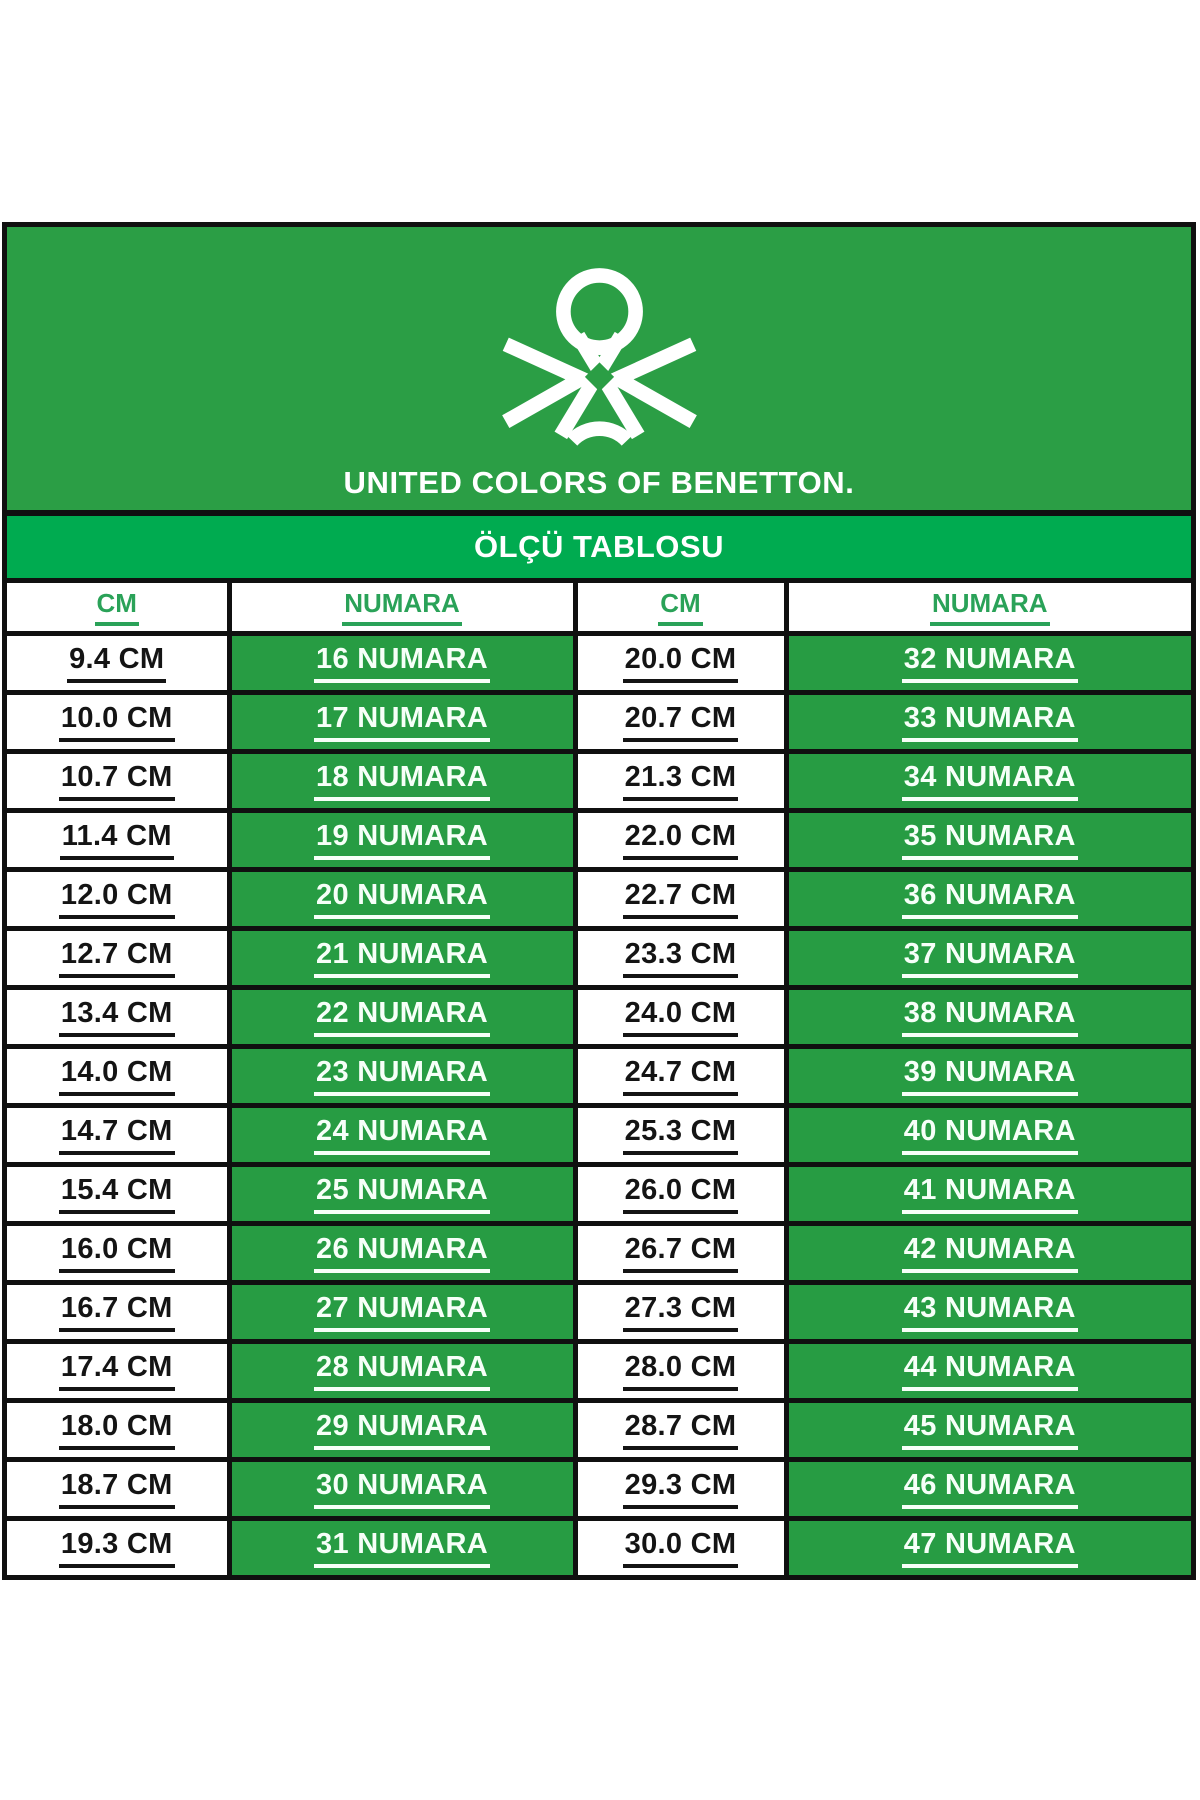  I want to click on table-row: 16.7 CM 27 NUMARA 27.3 CM 43 NUMARA, so click(599, 1312).